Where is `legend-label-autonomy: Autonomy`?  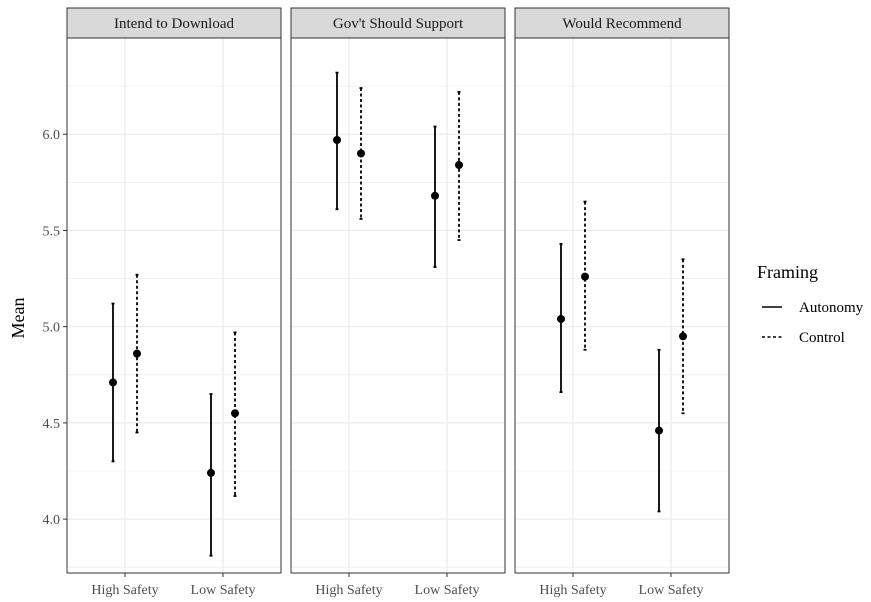 legend-label-autonomy: Autonomy is located at coordinates (831, 308).